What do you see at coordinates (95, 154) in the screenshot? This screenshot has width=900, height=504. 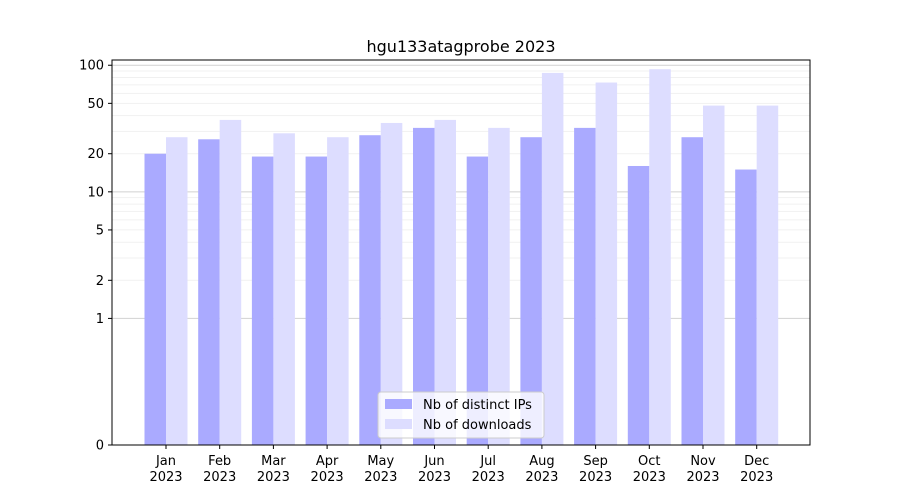 I see `y-tick-label: 20` at bounding box center [95, 154].